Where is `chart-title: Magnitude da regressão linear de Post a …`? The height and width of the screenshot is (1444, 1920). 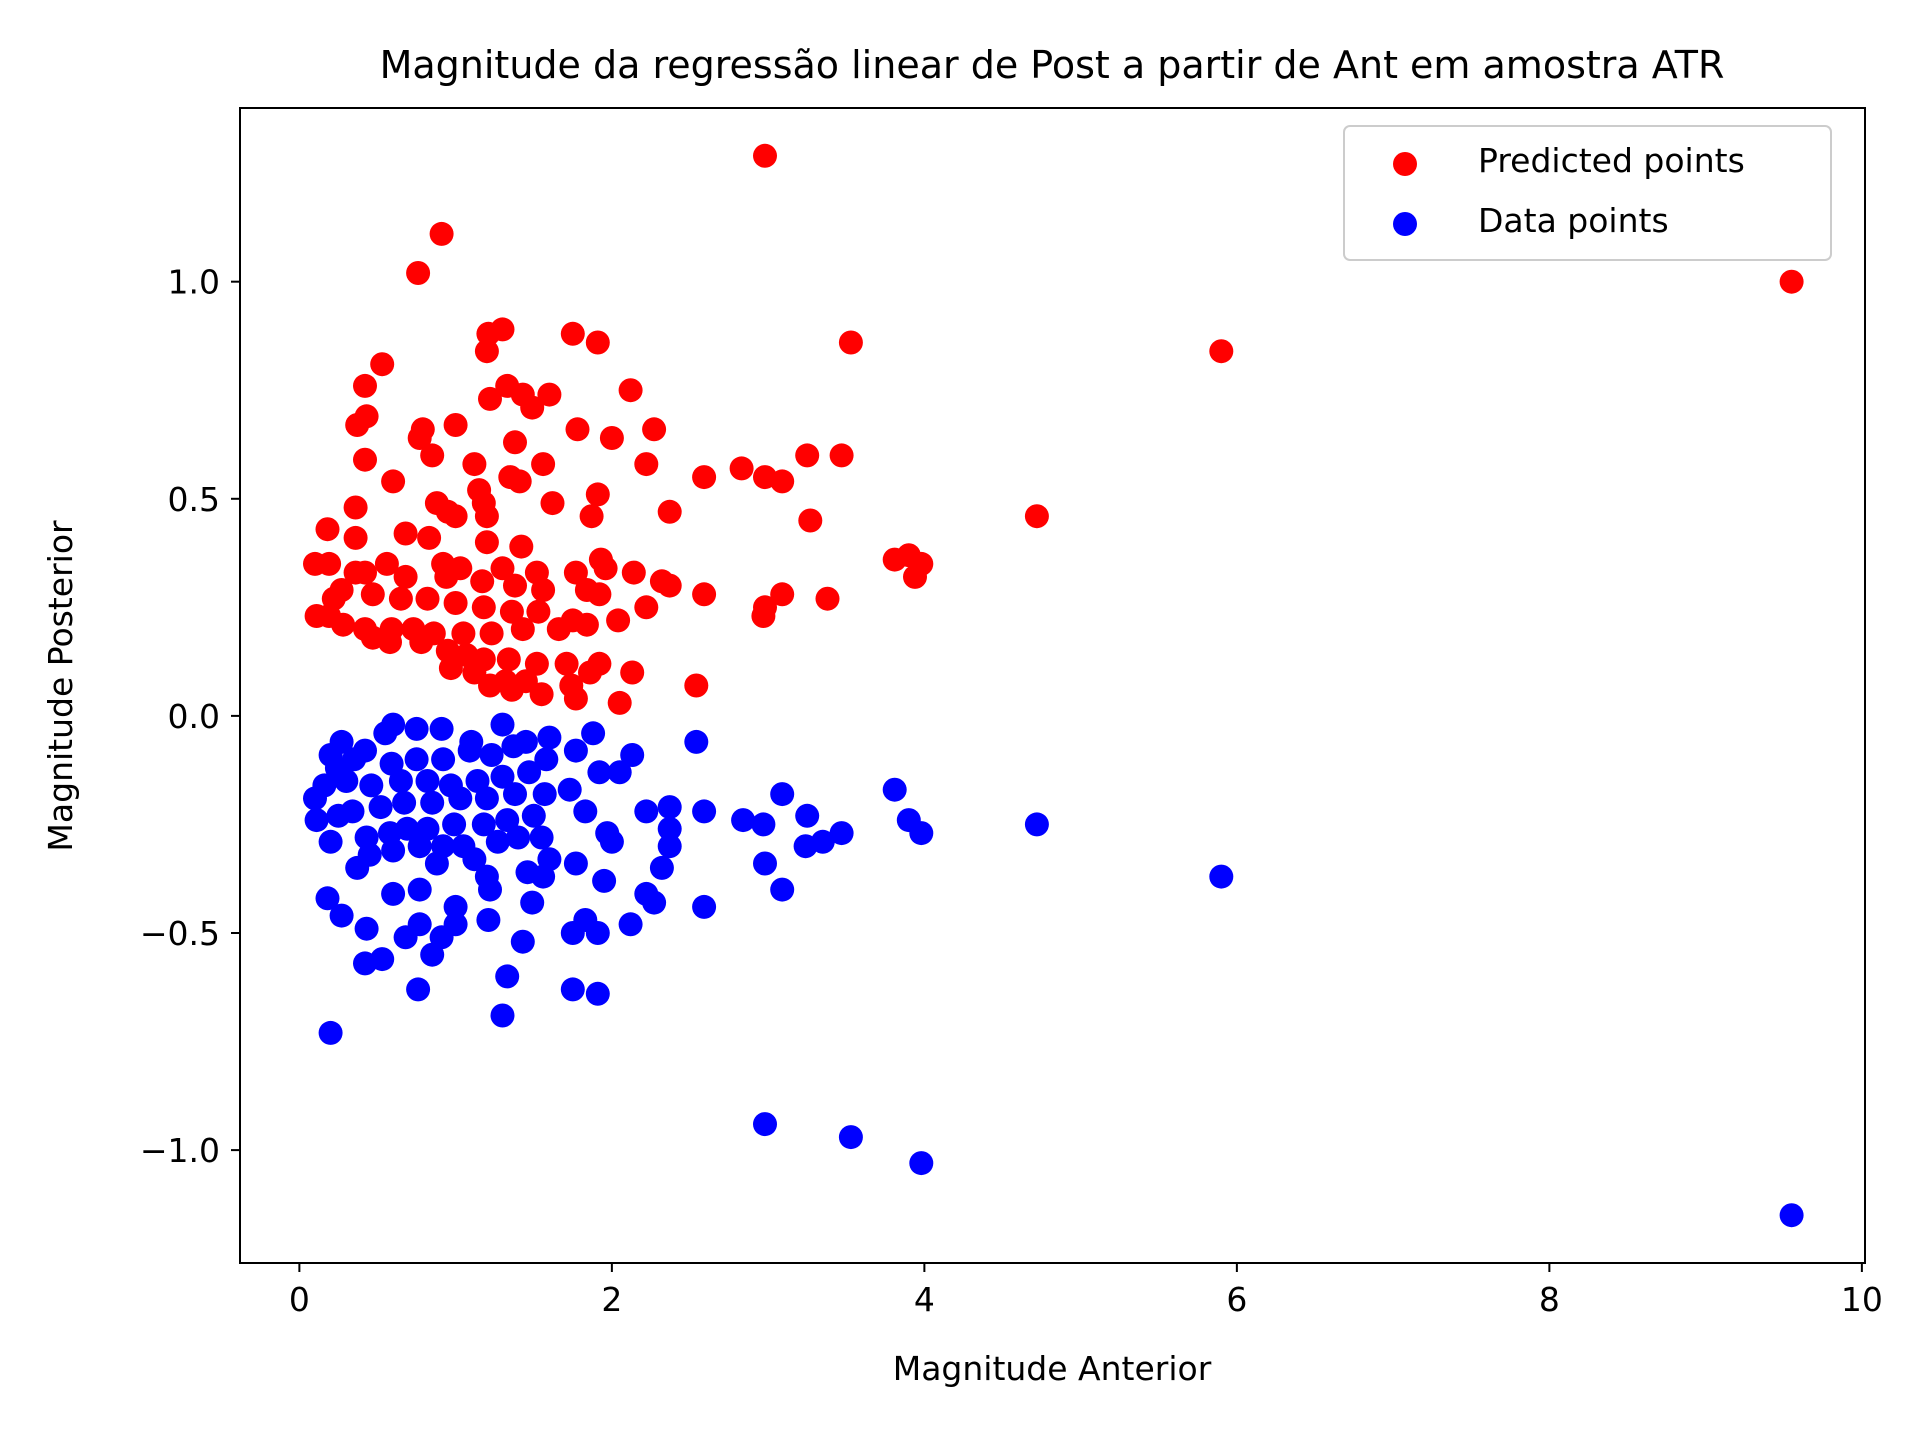
chart-title: Magnitude da regressão linear de Post a … is located at coordinates (1052, 65).